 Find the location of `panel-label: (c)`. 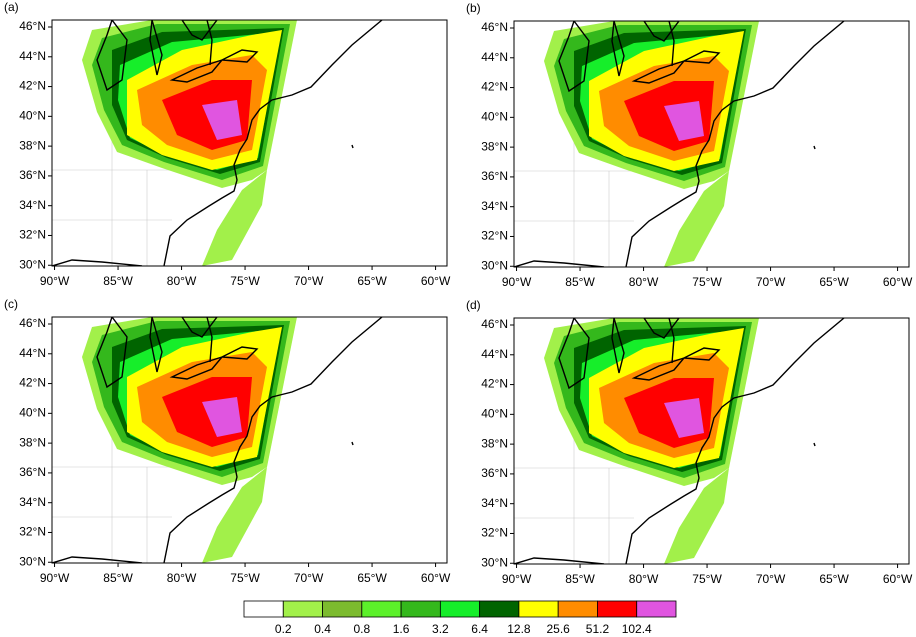

panel-label: (c) is located at coordinates (11, 304).